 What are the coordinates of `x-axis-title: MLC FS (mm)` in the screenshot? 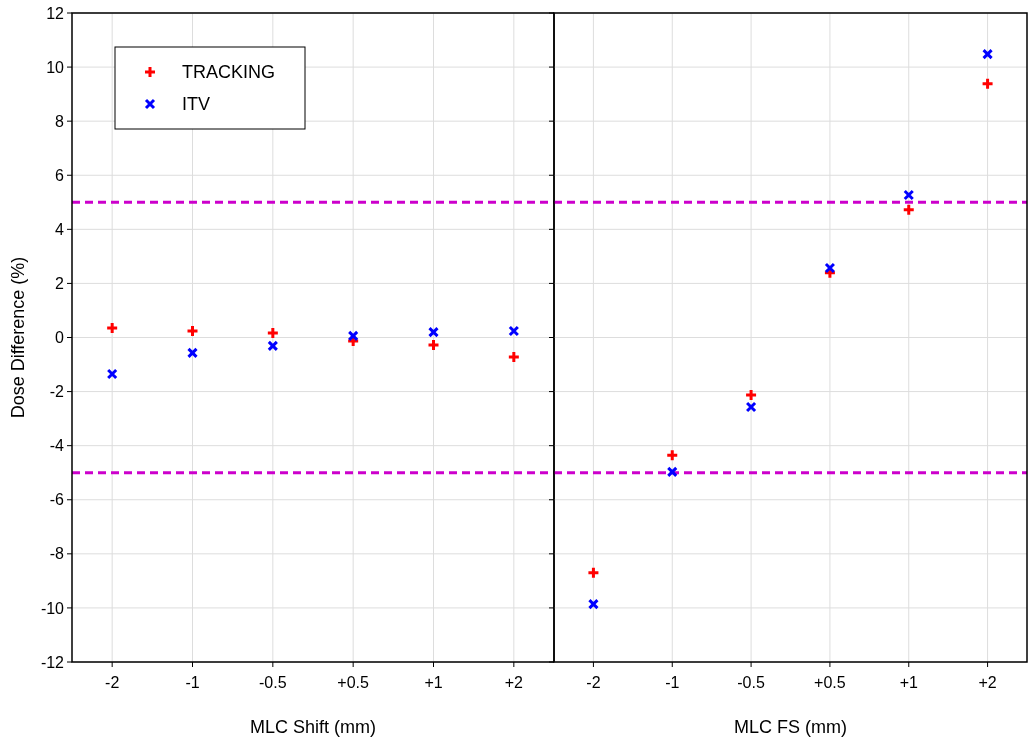 It's located at (790, 727).